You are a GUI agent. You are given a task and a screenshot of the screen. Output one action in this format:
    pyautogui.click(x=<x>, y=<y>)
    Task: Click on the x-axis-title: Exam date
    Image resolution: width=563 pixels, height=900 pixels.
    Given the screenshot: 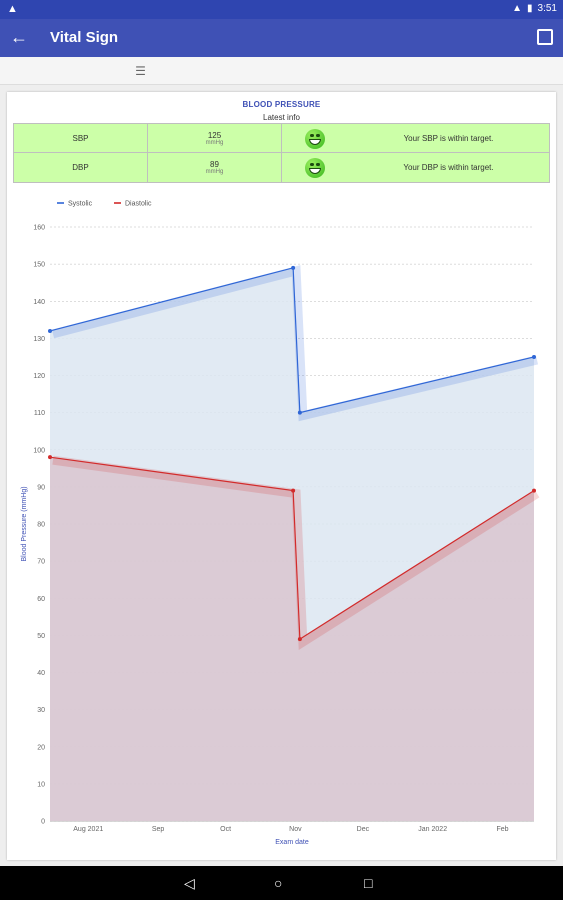 What is the action you would take?
    pyautogui.click(x=292, y=842)
    